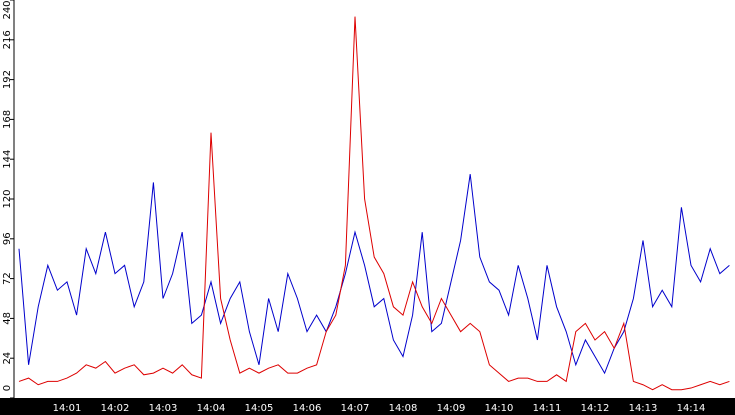 The height and width of the screenshot is (415, 735). I want to click on x-tick-label: 14:01, so click(67, 408).